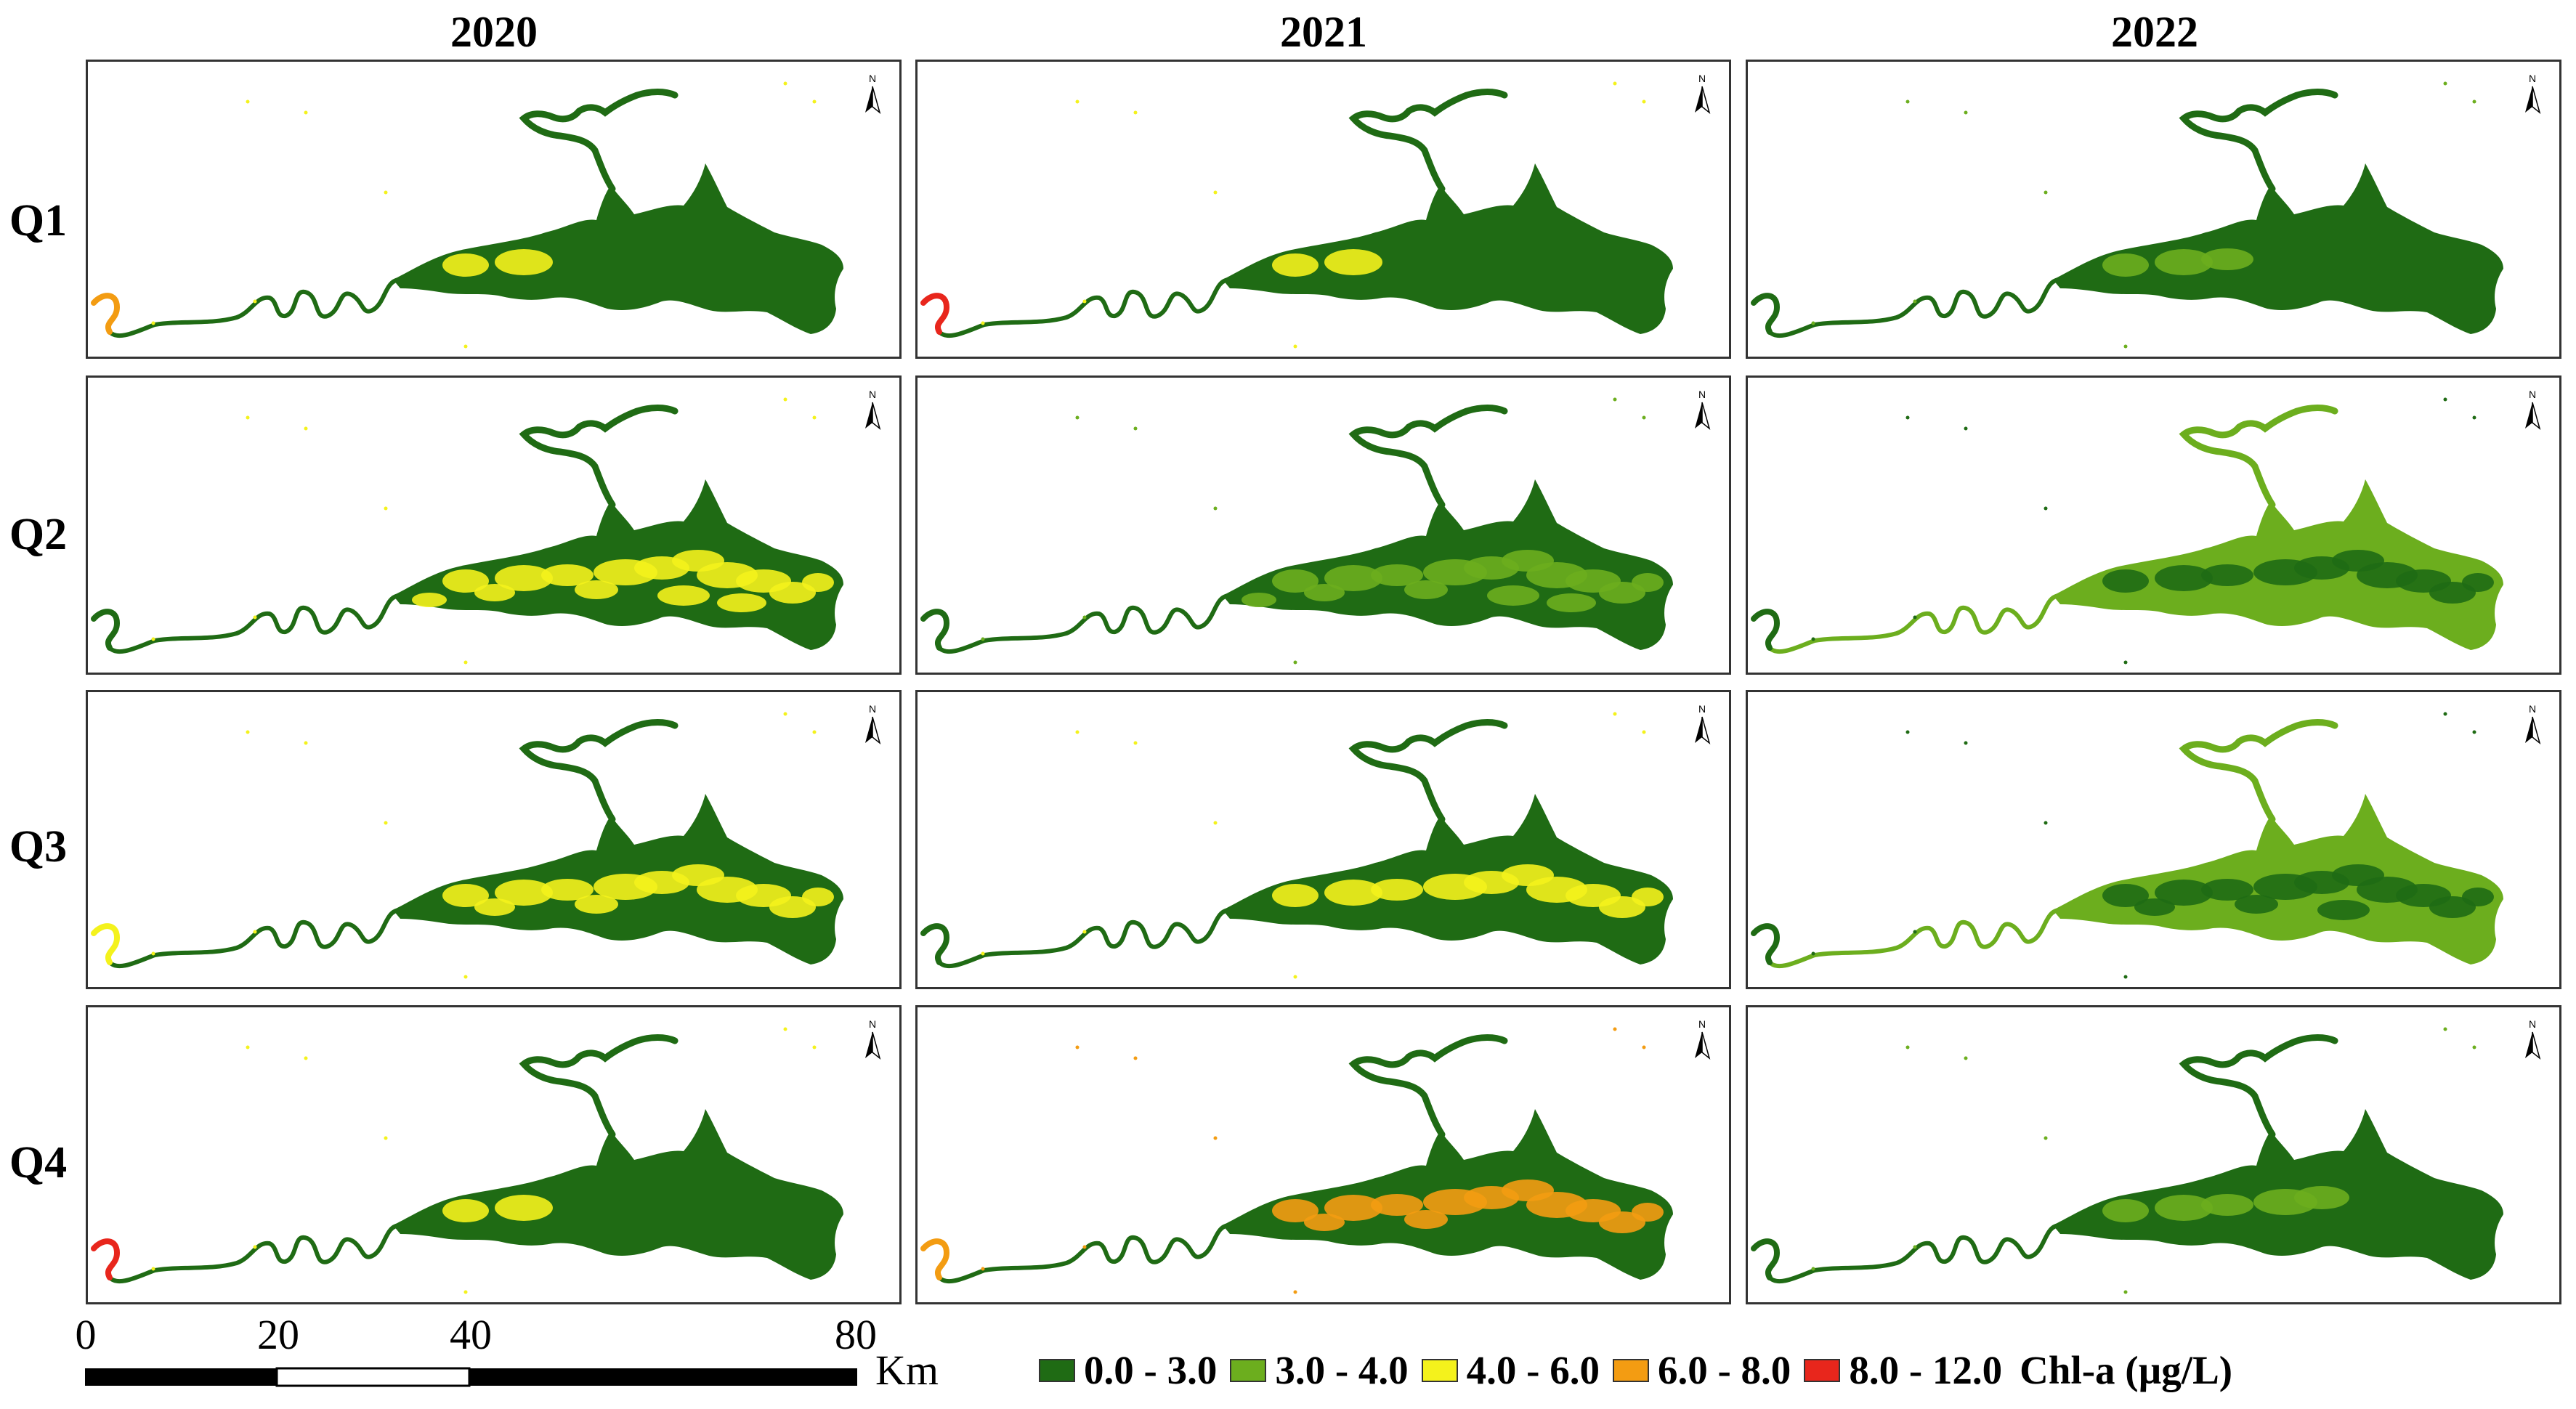  What do you see at coordinates (1319, 1370) in the screenshot?
I see `legend-item-1: 3.0 - 4.0` at bounding box center [1319, 1370].